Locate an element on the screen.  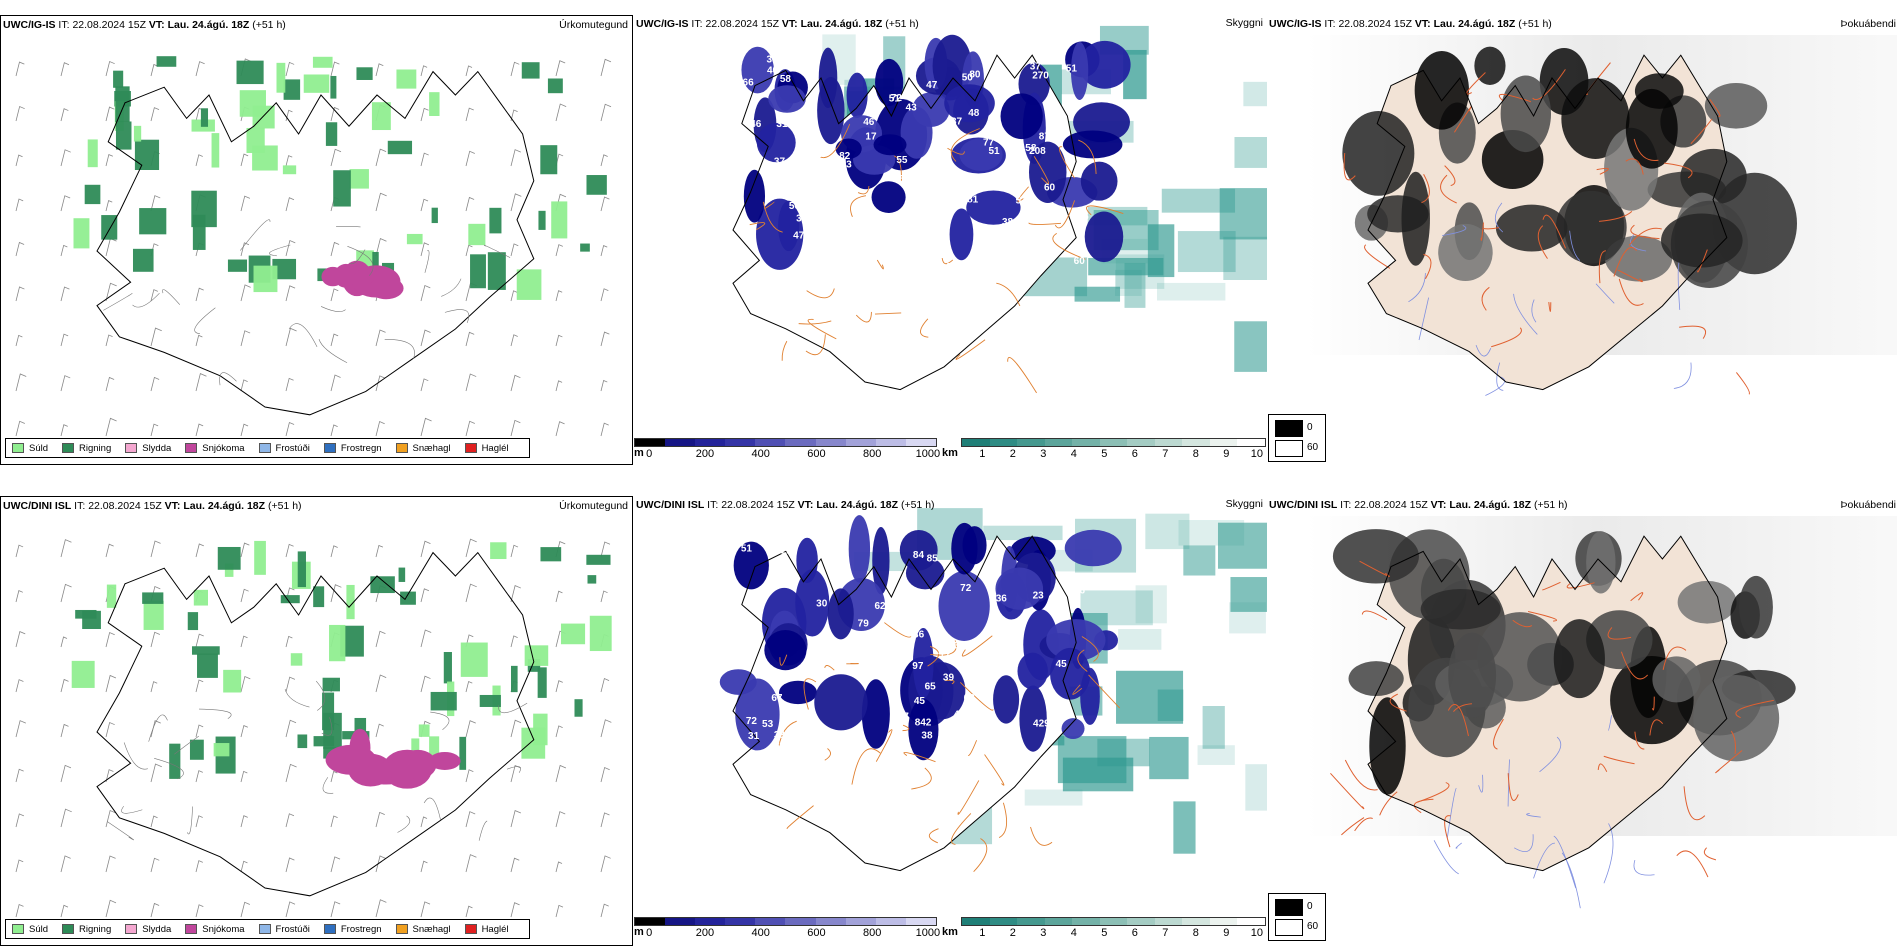
cloud-base-value: 40 is located at coordinates (773, 70).